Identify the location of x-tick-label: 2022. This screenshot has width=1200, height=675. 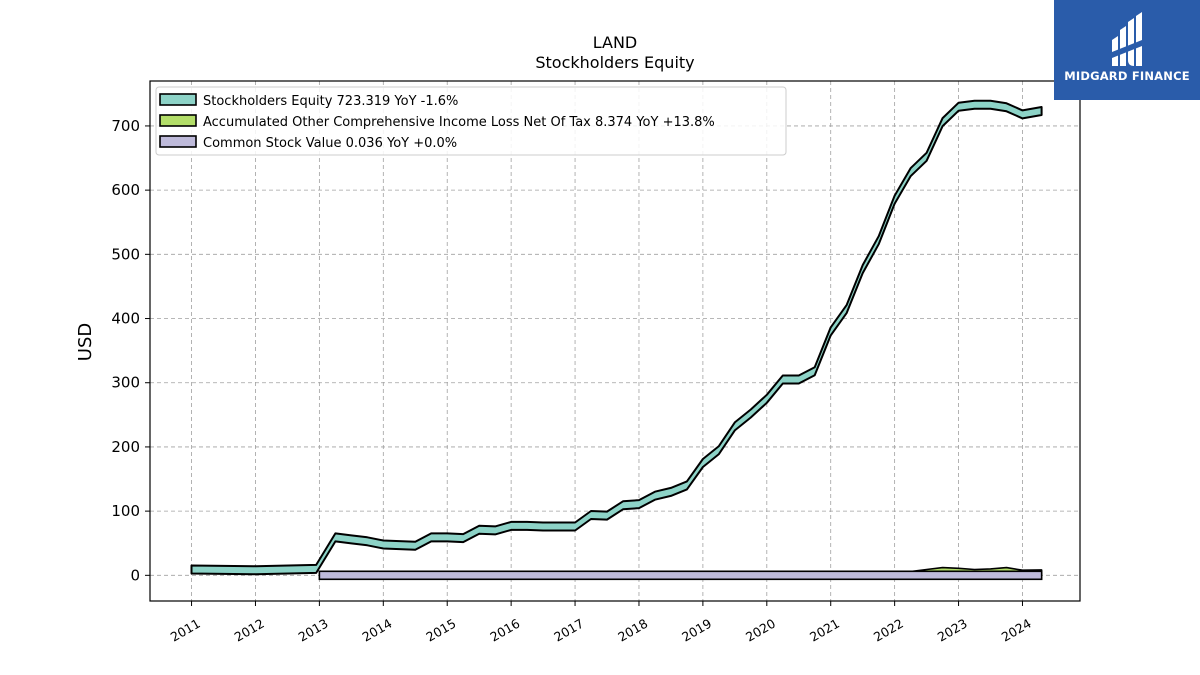
(888, 630).